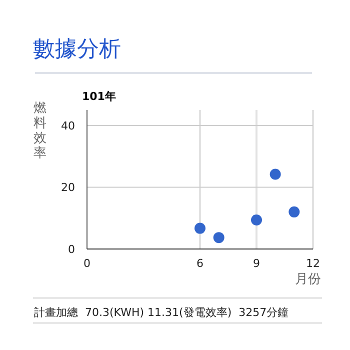 This screenshot has height=350, width=350. I want to click on x-tick-label: 12, so click(313, 263).